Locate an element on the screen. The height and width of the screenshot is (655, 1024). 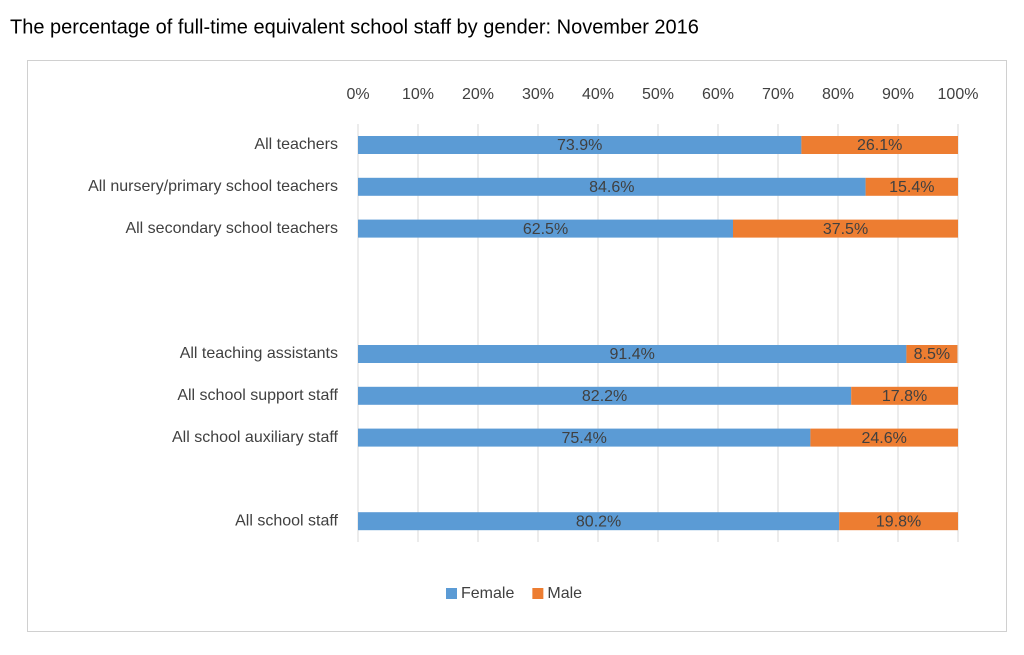
data-label: 8.5% is located at coordinates (932, 354).